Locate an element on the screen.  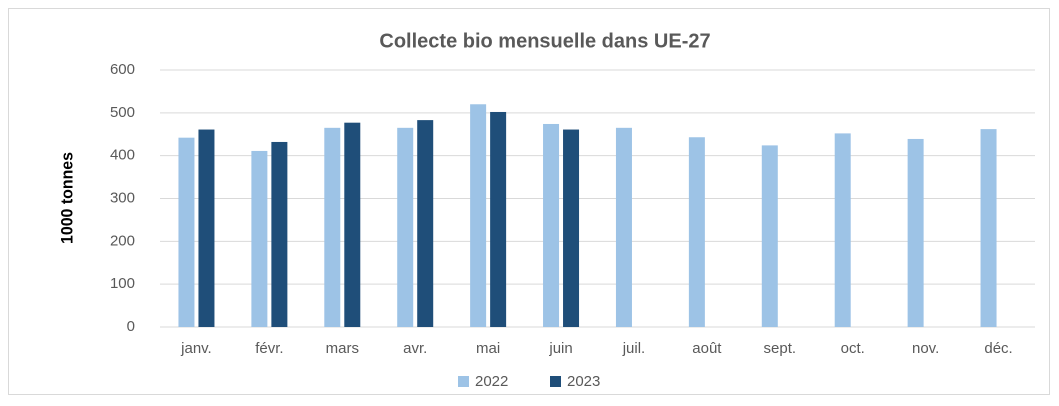
x-tick-label: juin is located at coordinates (560, 348).